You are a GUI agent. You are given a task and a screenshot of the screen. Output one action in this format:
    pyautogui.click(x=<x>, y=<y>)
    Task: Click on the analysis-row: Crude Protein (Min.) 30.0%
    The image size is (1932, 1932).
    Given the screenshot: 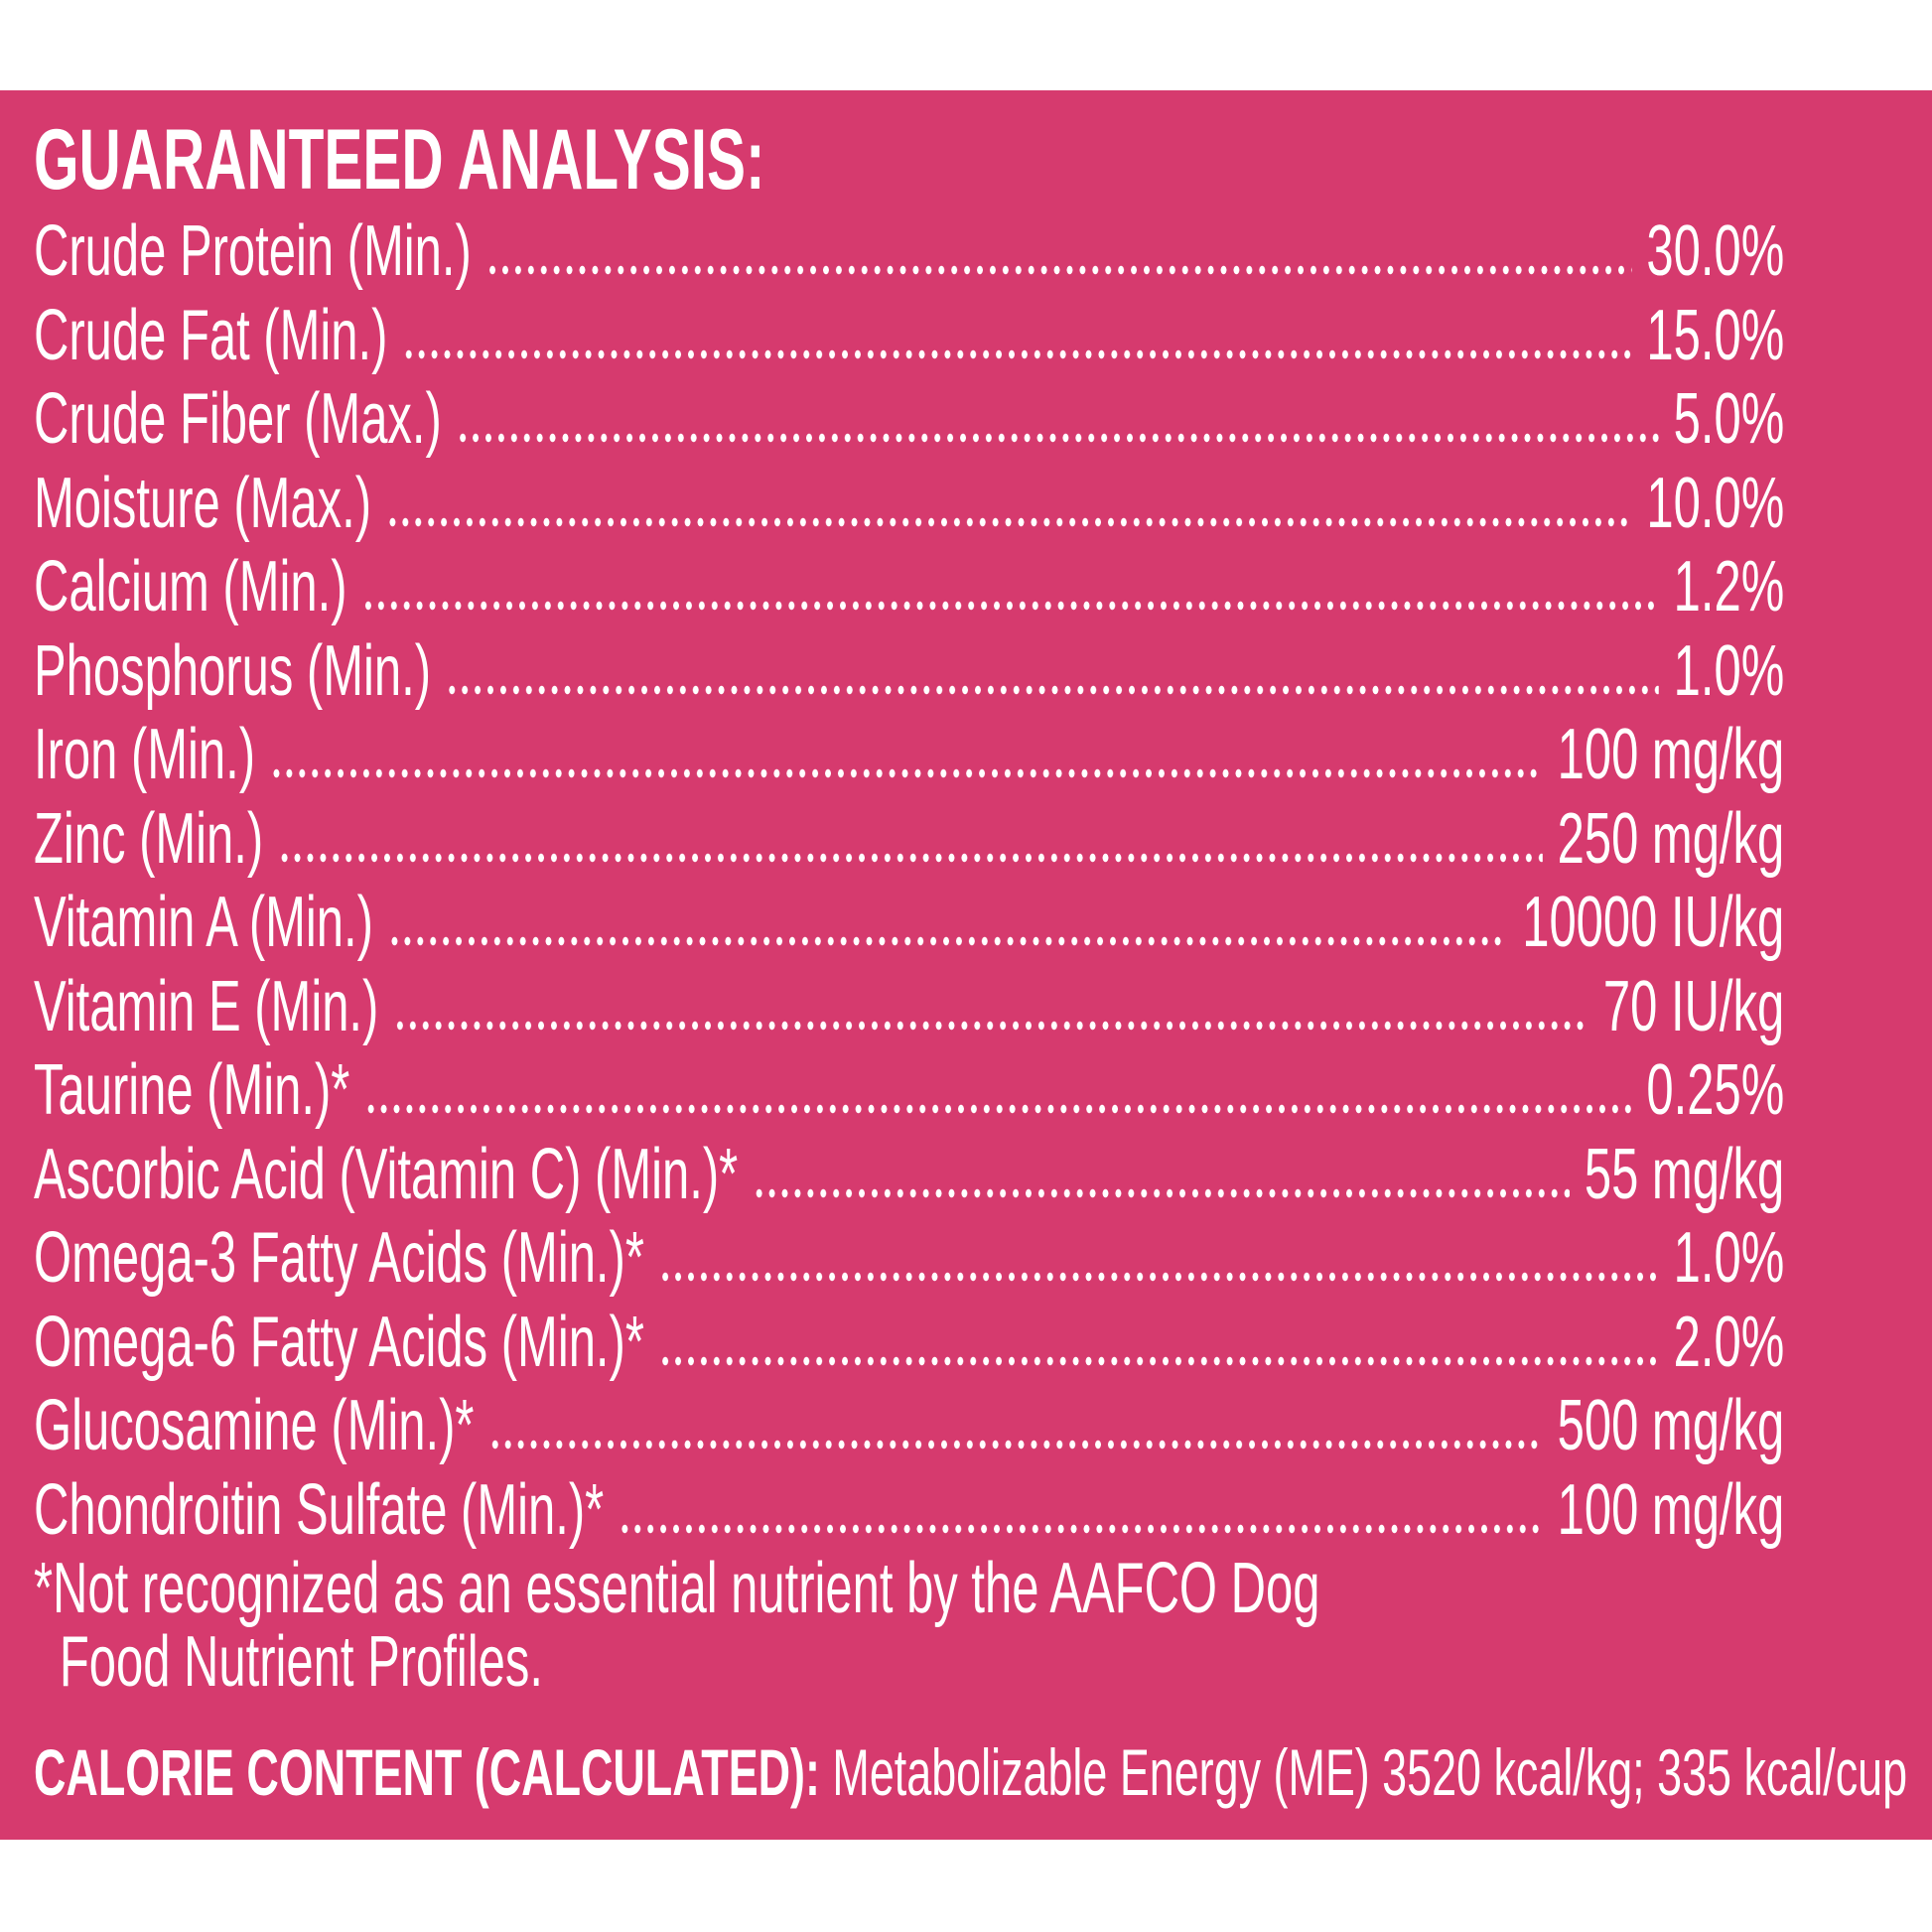 What is the action you would take?
    pyautogui.click(x=909, y=251)
    